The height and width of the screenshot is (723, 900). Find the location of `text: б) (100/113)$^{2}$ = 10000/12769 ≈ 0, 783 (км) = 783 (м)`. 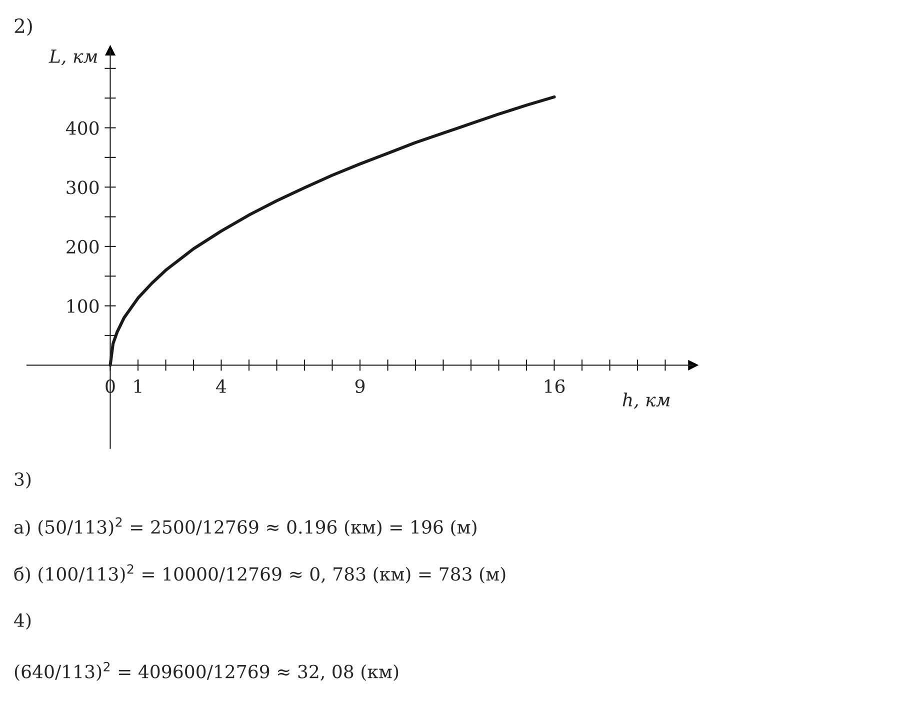

text: б) (100/113)$^{2}$ = 10000/12769 ≈ 0, 783 (км) = 783 (м) is located at coordinates (260, 574).